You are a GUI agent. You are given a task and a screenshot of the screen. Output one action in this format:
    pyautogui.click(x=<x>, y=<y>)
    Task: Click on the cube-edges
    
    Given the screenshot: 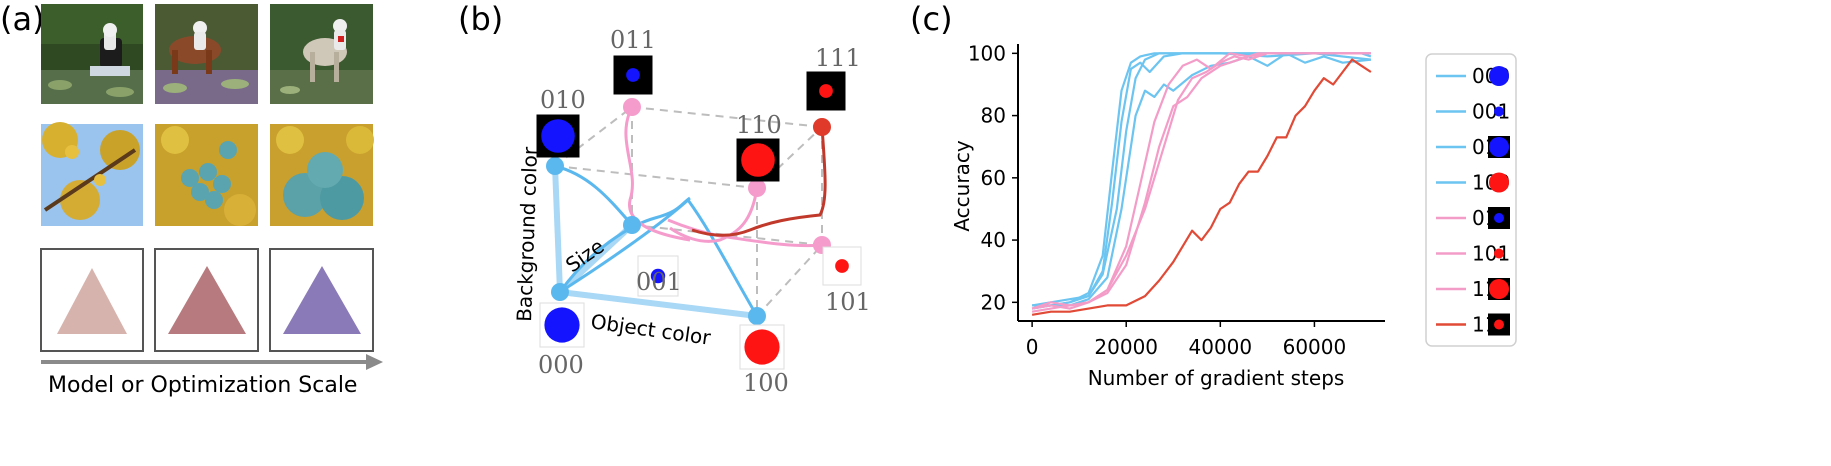 What is the action you would take?
    pyautogui.click(x=688, y=211)
    